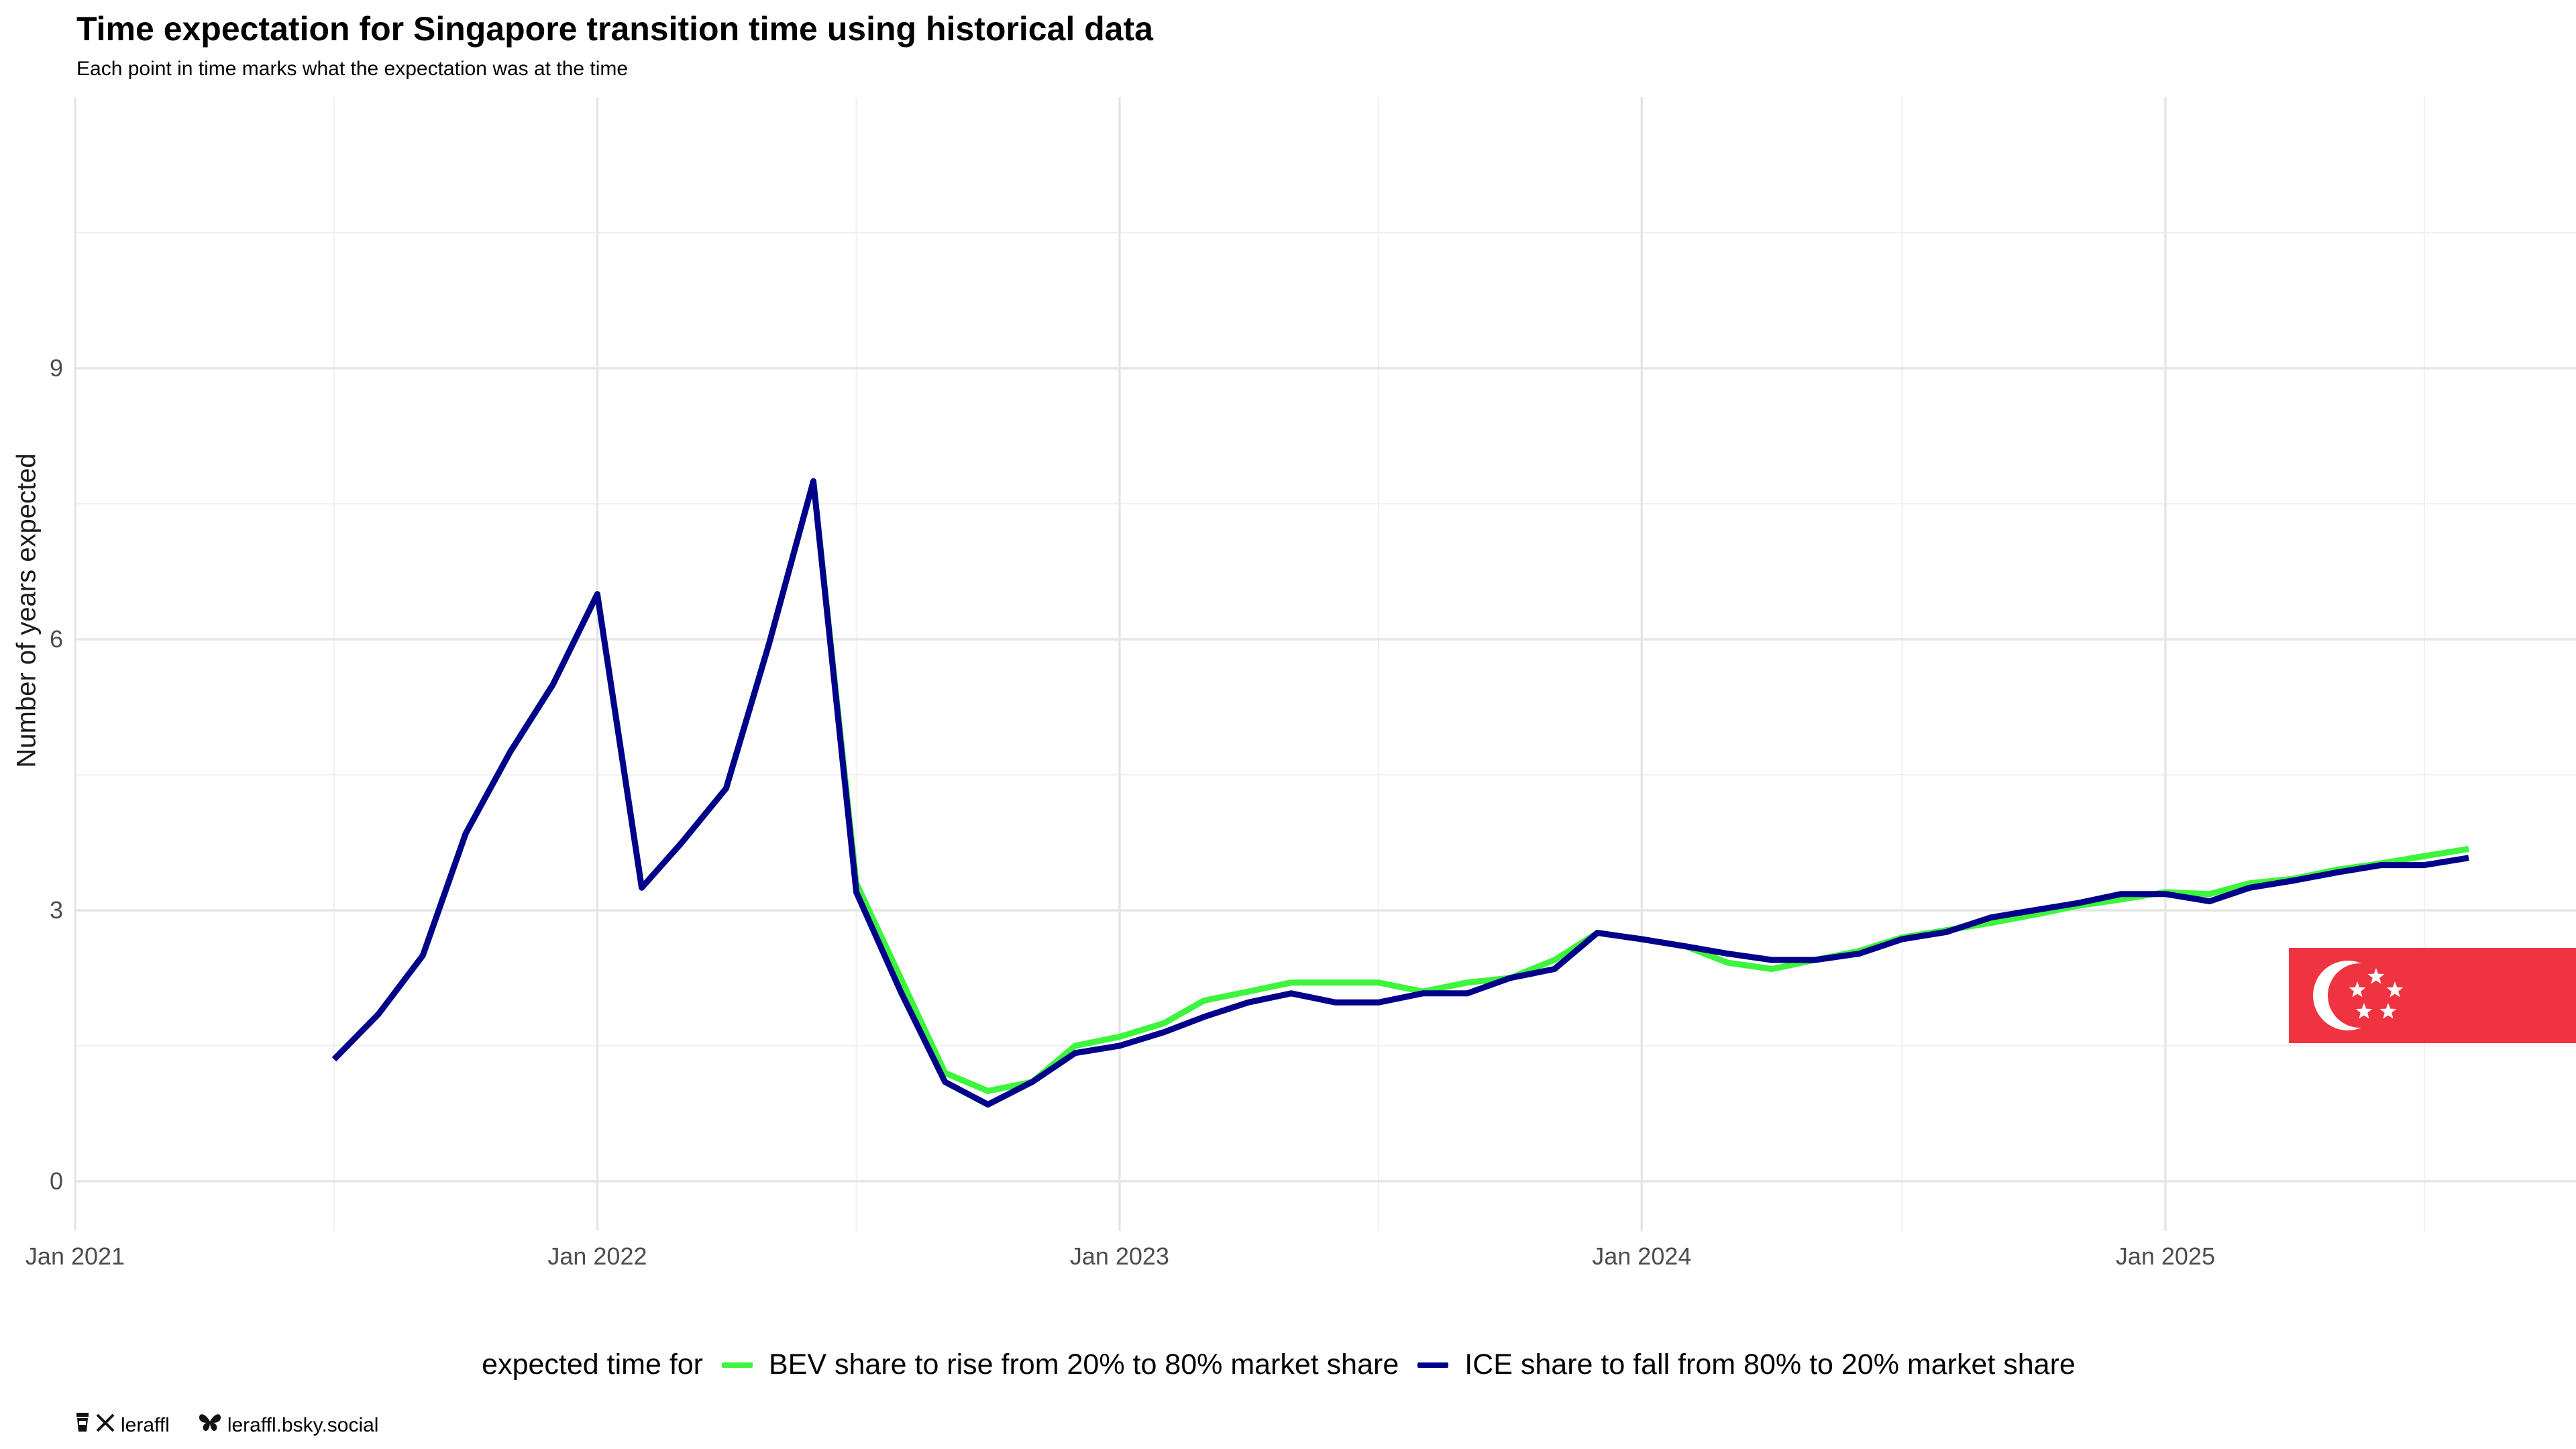 This screenshot has width=2576, height=1449. What do you see at coordinates (1433, 1365) in the screenshot?
I see `legend-swatch-ice` at bounding box center [1433, 1365].